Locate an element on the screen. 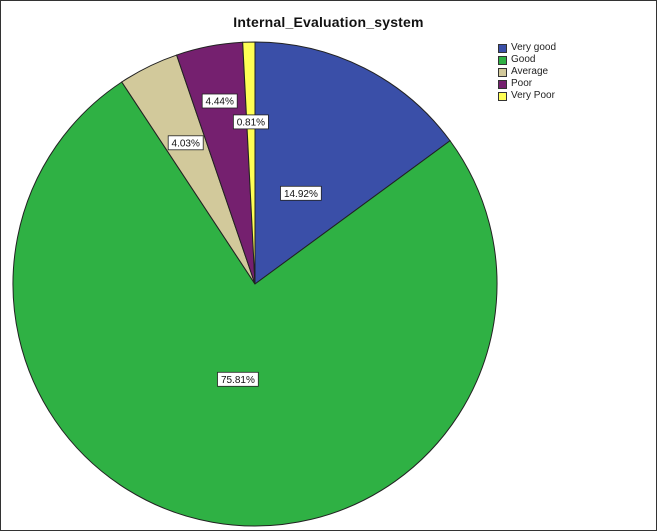  slice-label-very-good: 14.92% is located at coordinates (301, 193).